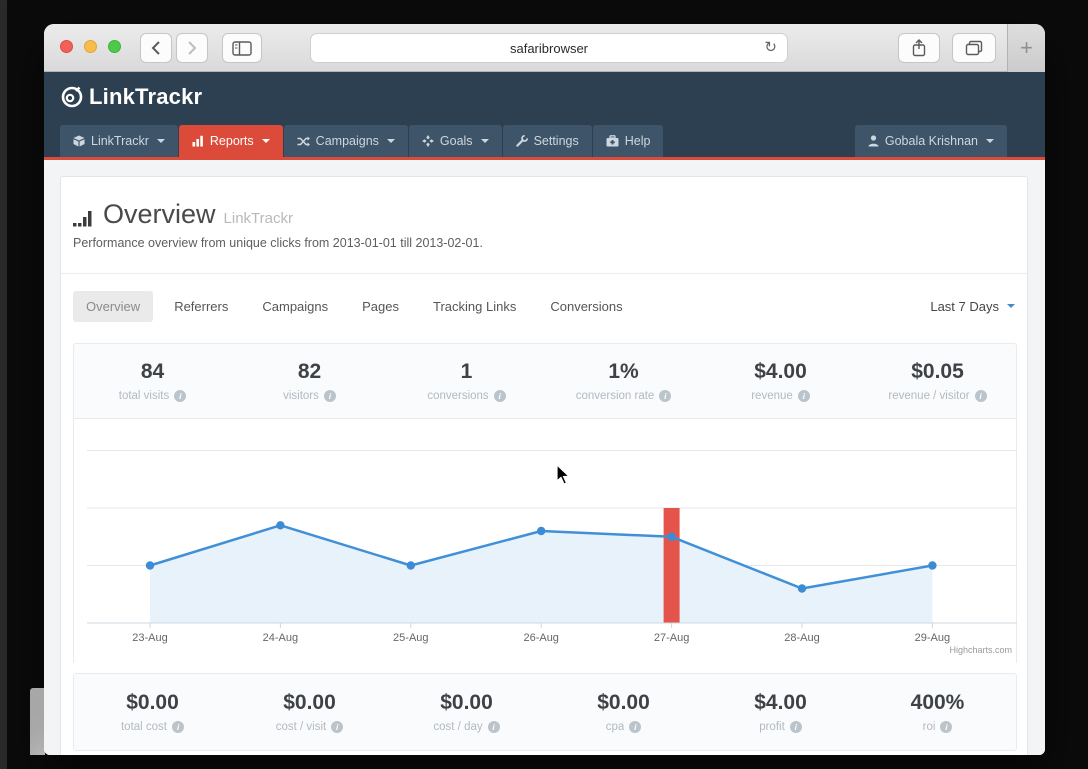 The image size is (1088, 769). Describe the element at coordinates (770, 47) in the screenshot. I see `reload-icon` at that location.